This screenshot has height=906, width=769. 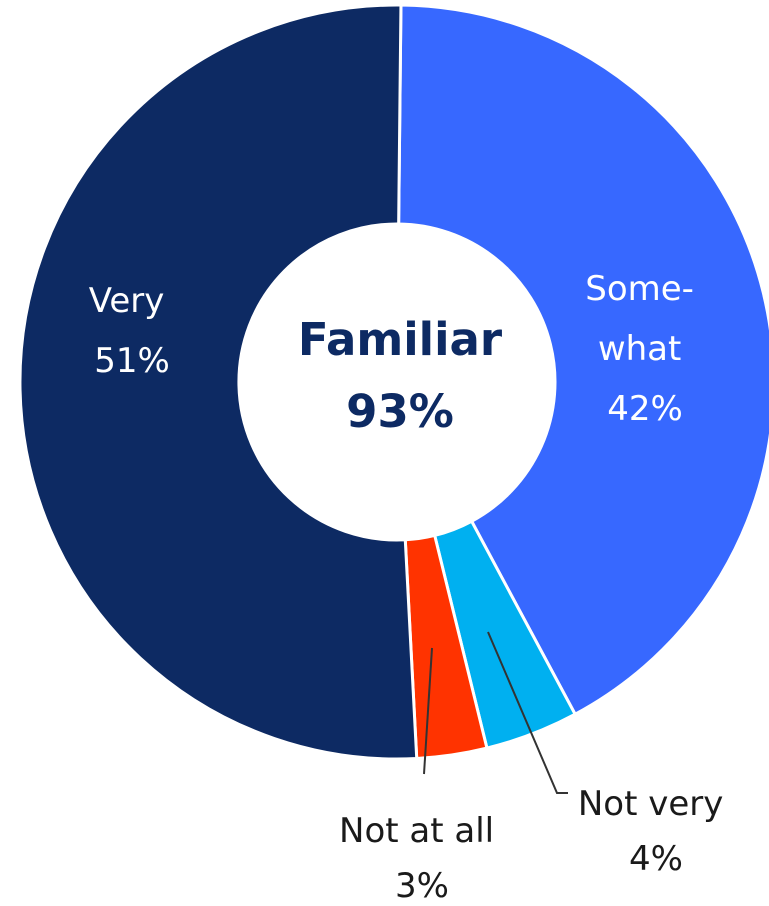 What do you see at coordinates (527, 712) in the screenshot?
I see `leader-line-not-very` at bounding box center [527, 712].